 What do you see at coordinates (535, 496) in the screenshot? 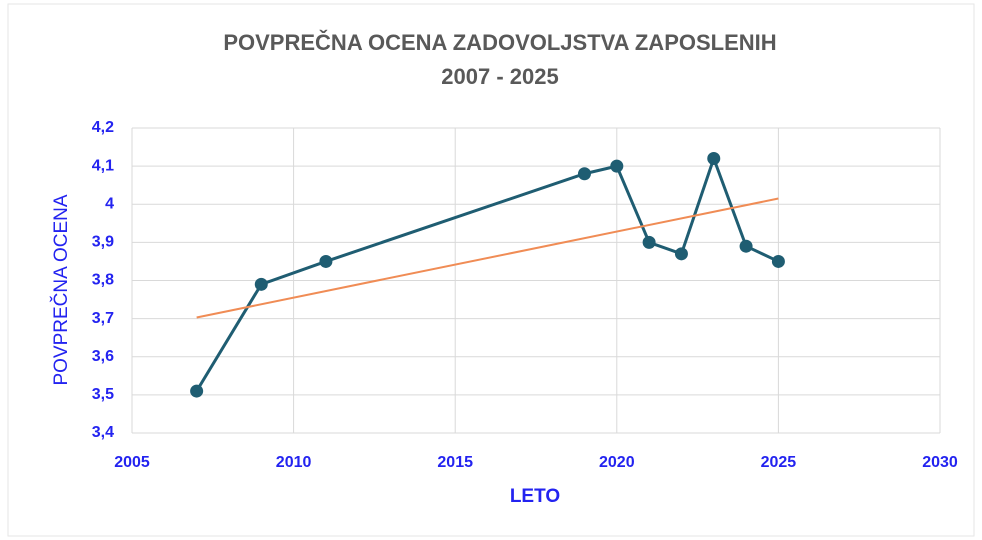
I see `x-axis-label: LETO` at bounding box center [535, 496].